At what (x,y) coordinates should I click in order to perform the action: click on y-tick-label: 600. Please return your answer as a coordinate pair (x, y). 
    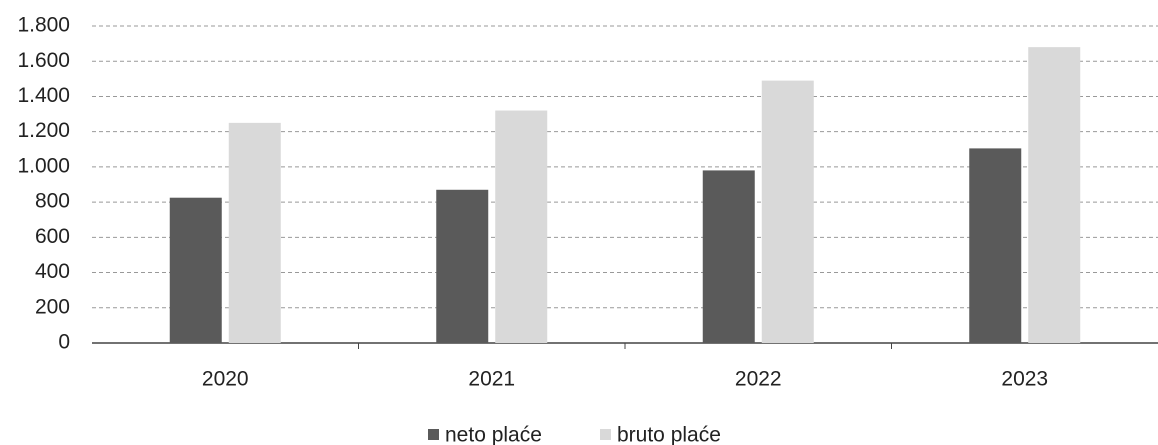
    Looking at the image, I should click on (52, 236).